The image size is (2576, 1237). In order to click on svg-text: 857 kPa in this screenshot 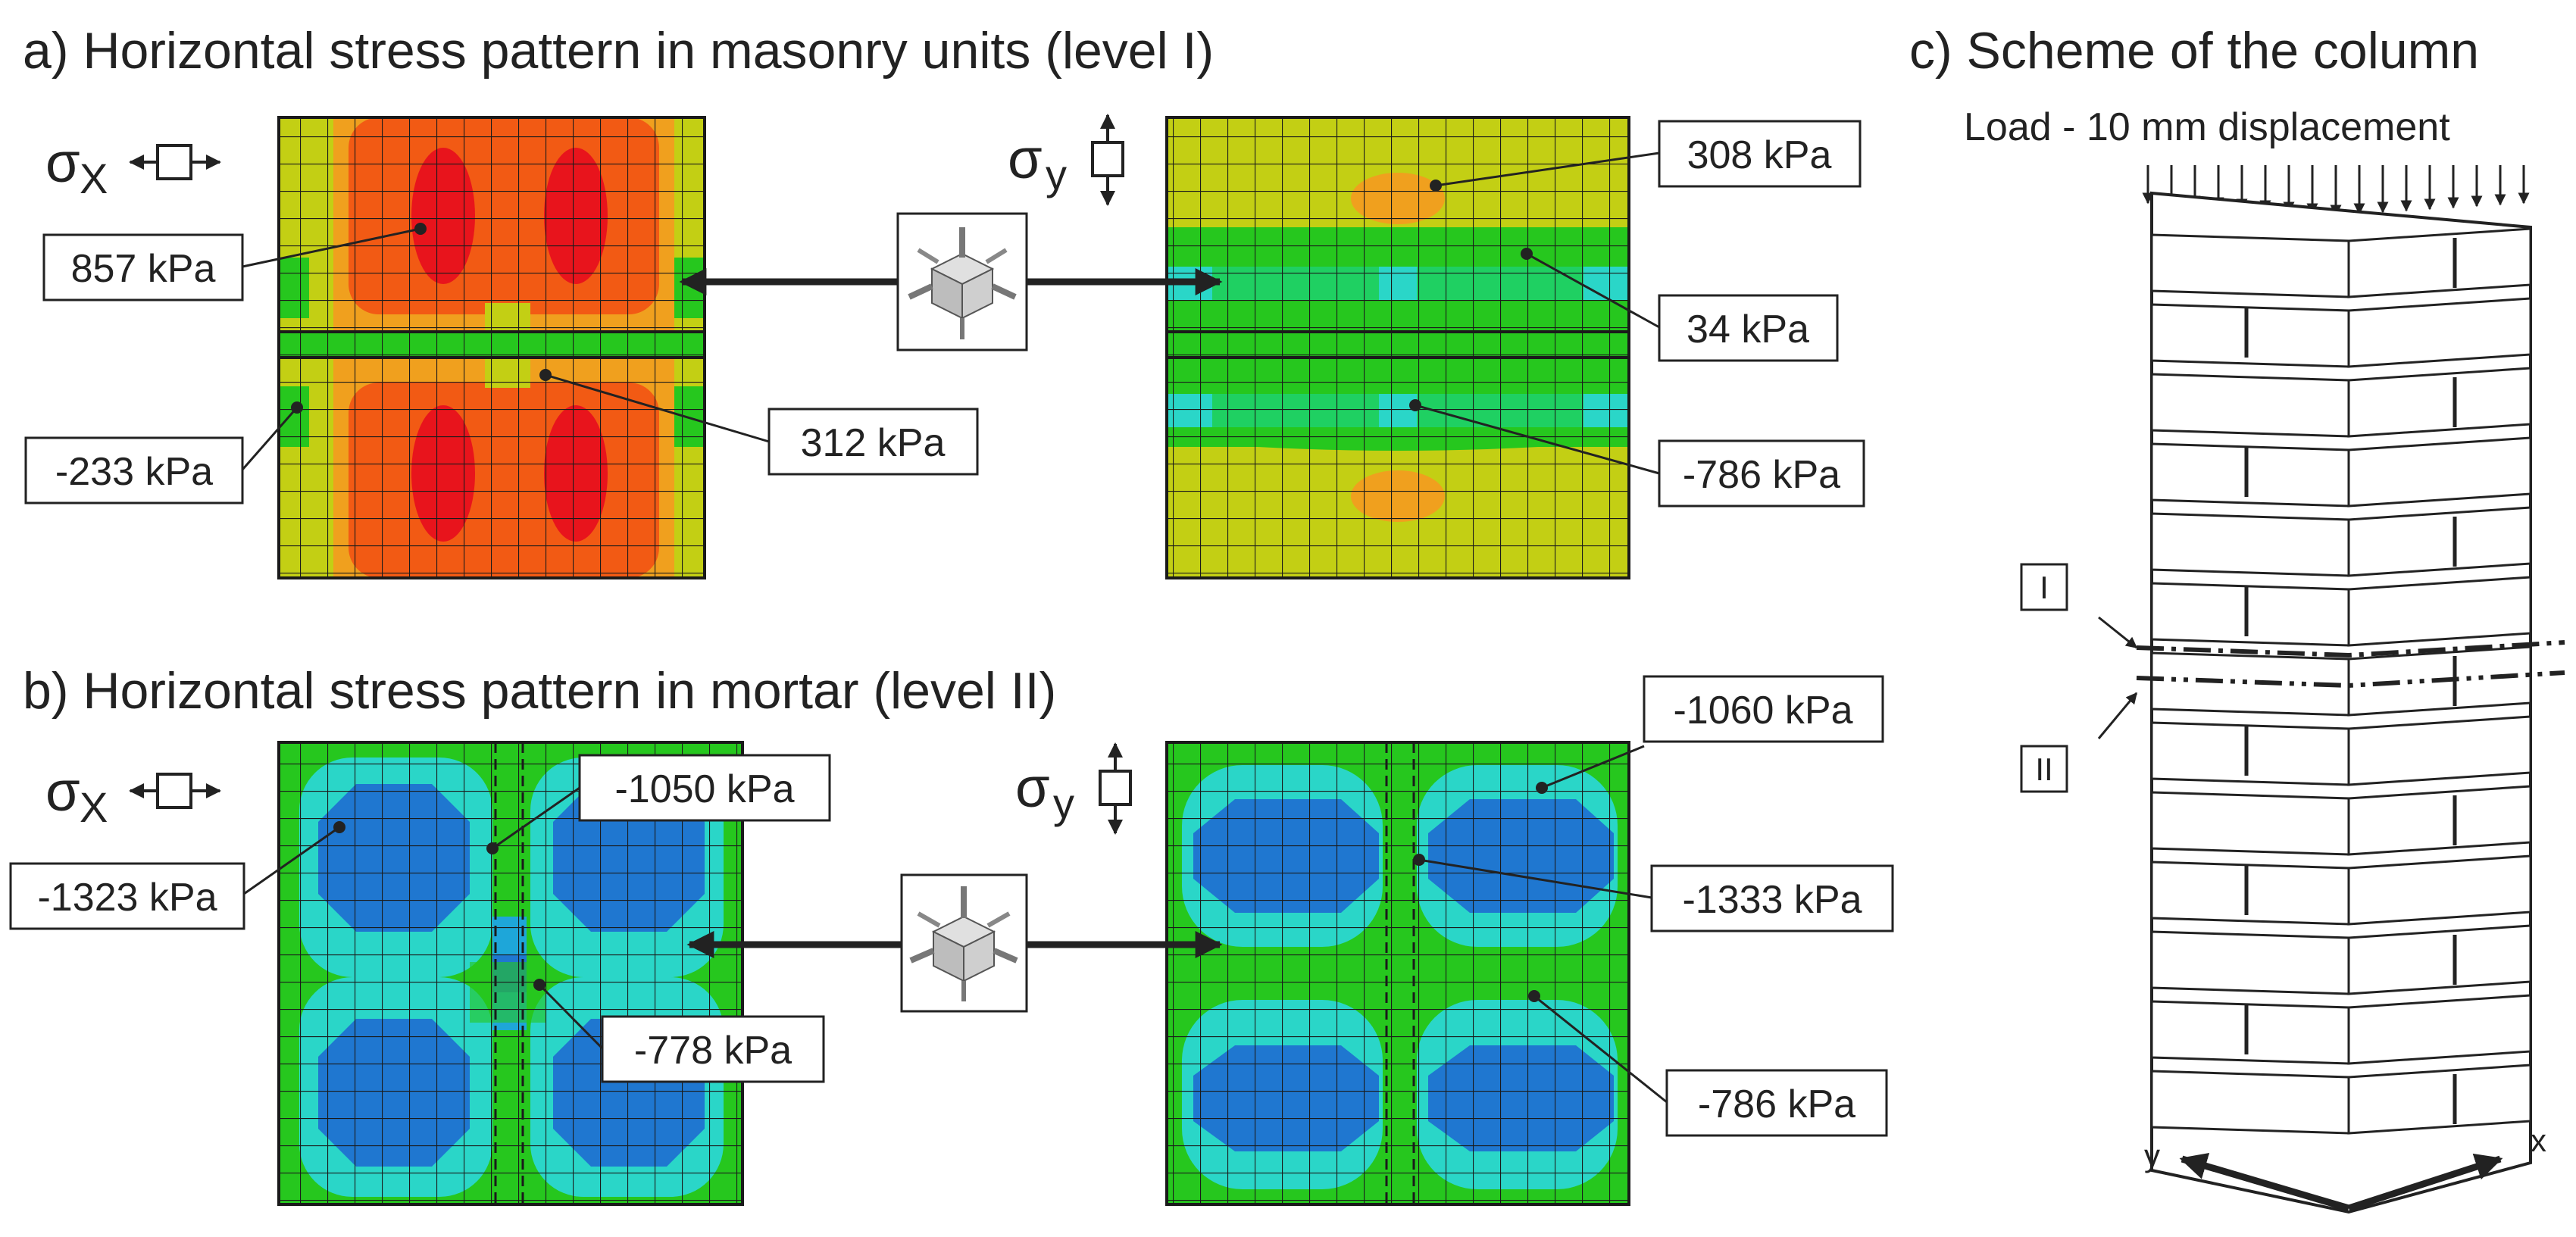, I will do `click(143, 269)`.